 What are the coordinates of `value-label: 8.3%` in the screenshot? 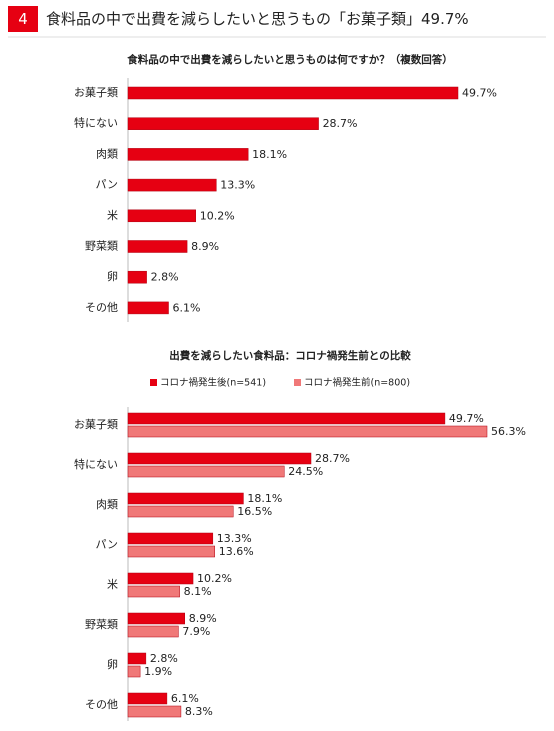 It's located at (199, 711).